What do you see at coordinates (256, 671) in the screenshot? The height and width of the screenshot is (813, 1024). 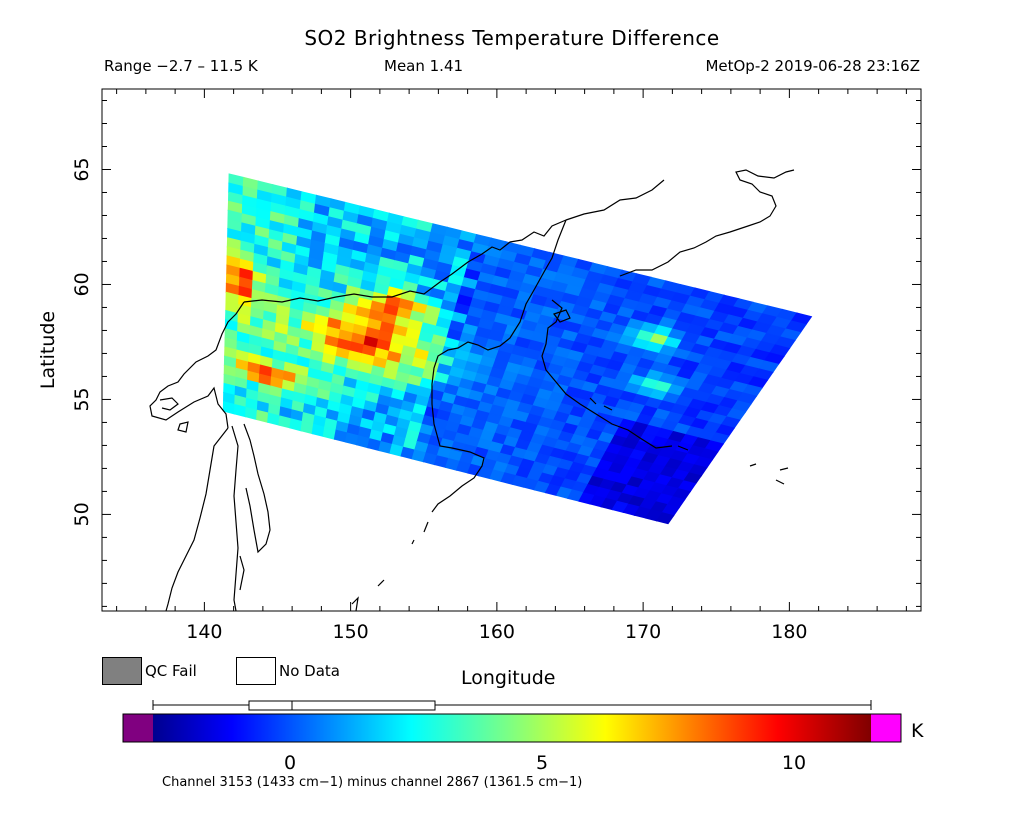 I see `no-data-swatch` at bounding box center [256, 671].